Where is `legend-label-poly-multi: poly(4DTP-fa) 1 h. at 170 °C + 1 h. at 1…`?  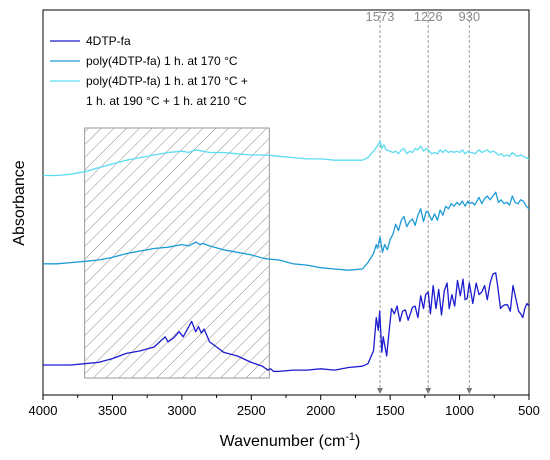
legend-label-poly-multi: poly(4DTP-fa) 1 h. at 170 °C + 1 h. at 1… is located at coordinates (168, 91).